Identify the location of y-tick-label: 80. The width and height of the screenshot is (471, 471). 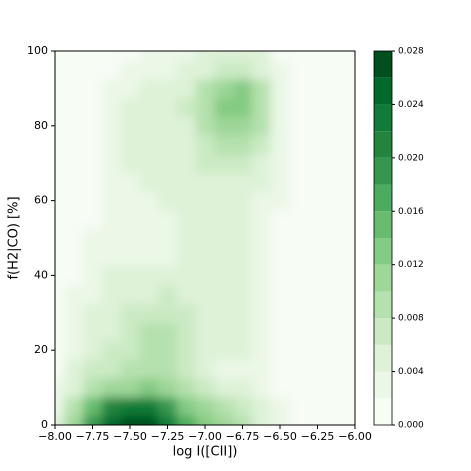
(41, 125).